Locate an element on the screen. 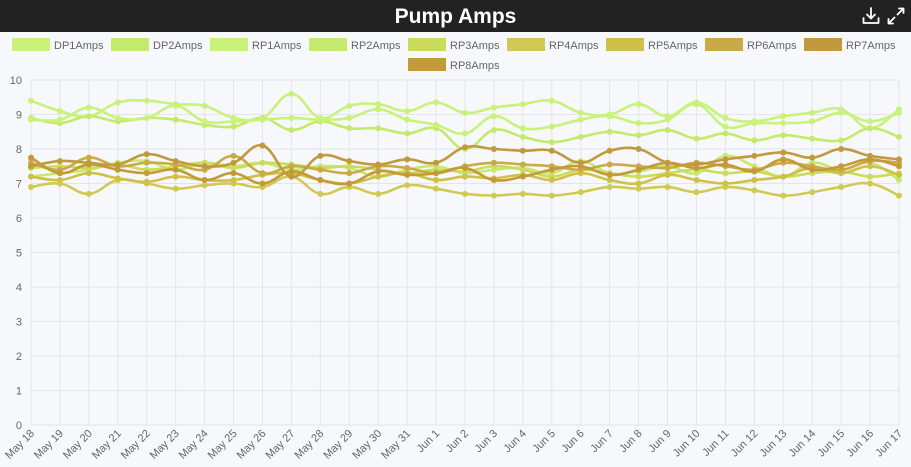 The width and height of the screenshot is (911, 467). legend-item-rp3amps: RP3Amps is located at coordinates (454, 45).